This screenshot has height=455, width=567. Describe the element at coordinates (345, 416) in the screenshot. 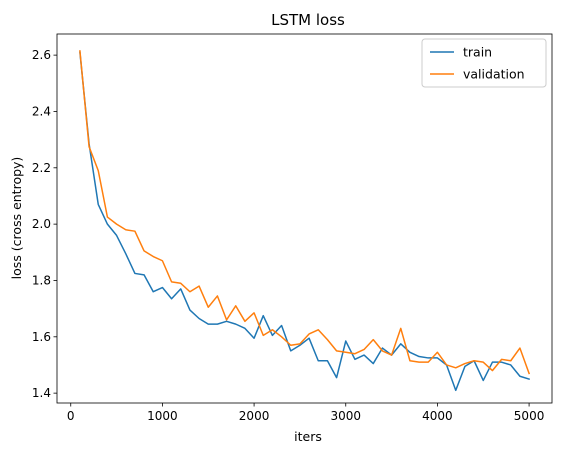

I see `x-tick-label: 3000` at that location.